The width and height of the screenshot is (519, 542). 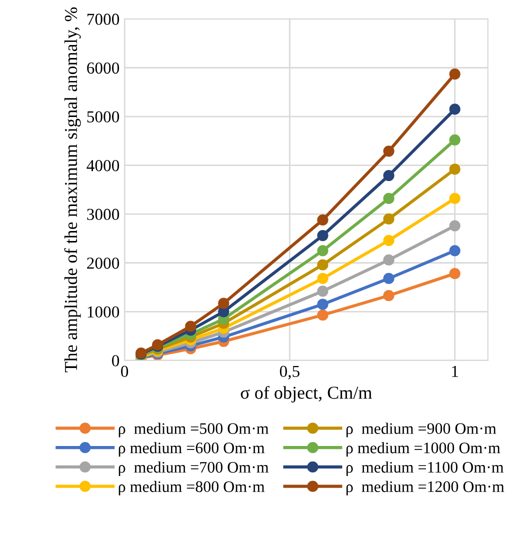 What do you see at coordinates (425, 468) in the screenshot?
I see `legend-label: ρ medium =1100 Om·m` at bounding box center [425, 468].